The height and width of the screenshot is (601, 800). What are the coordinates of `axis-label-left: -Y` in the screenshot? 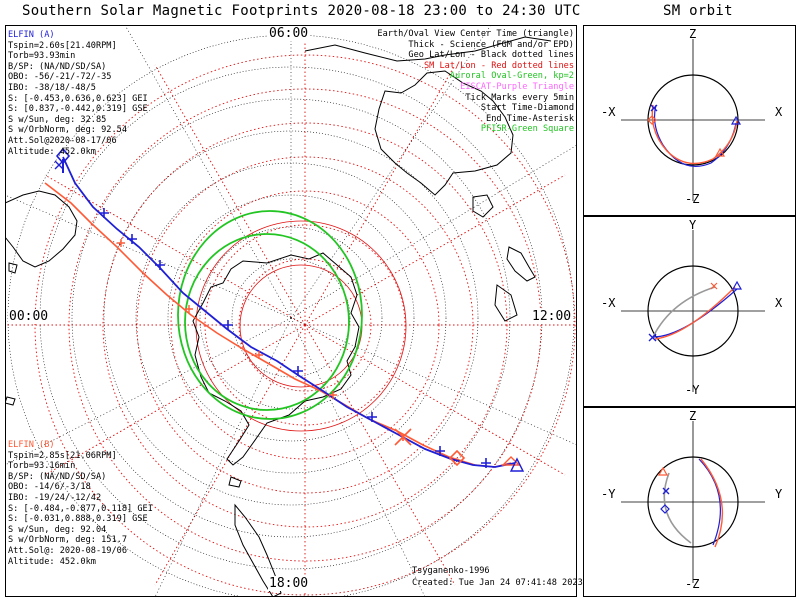 It's located at (608, 494).